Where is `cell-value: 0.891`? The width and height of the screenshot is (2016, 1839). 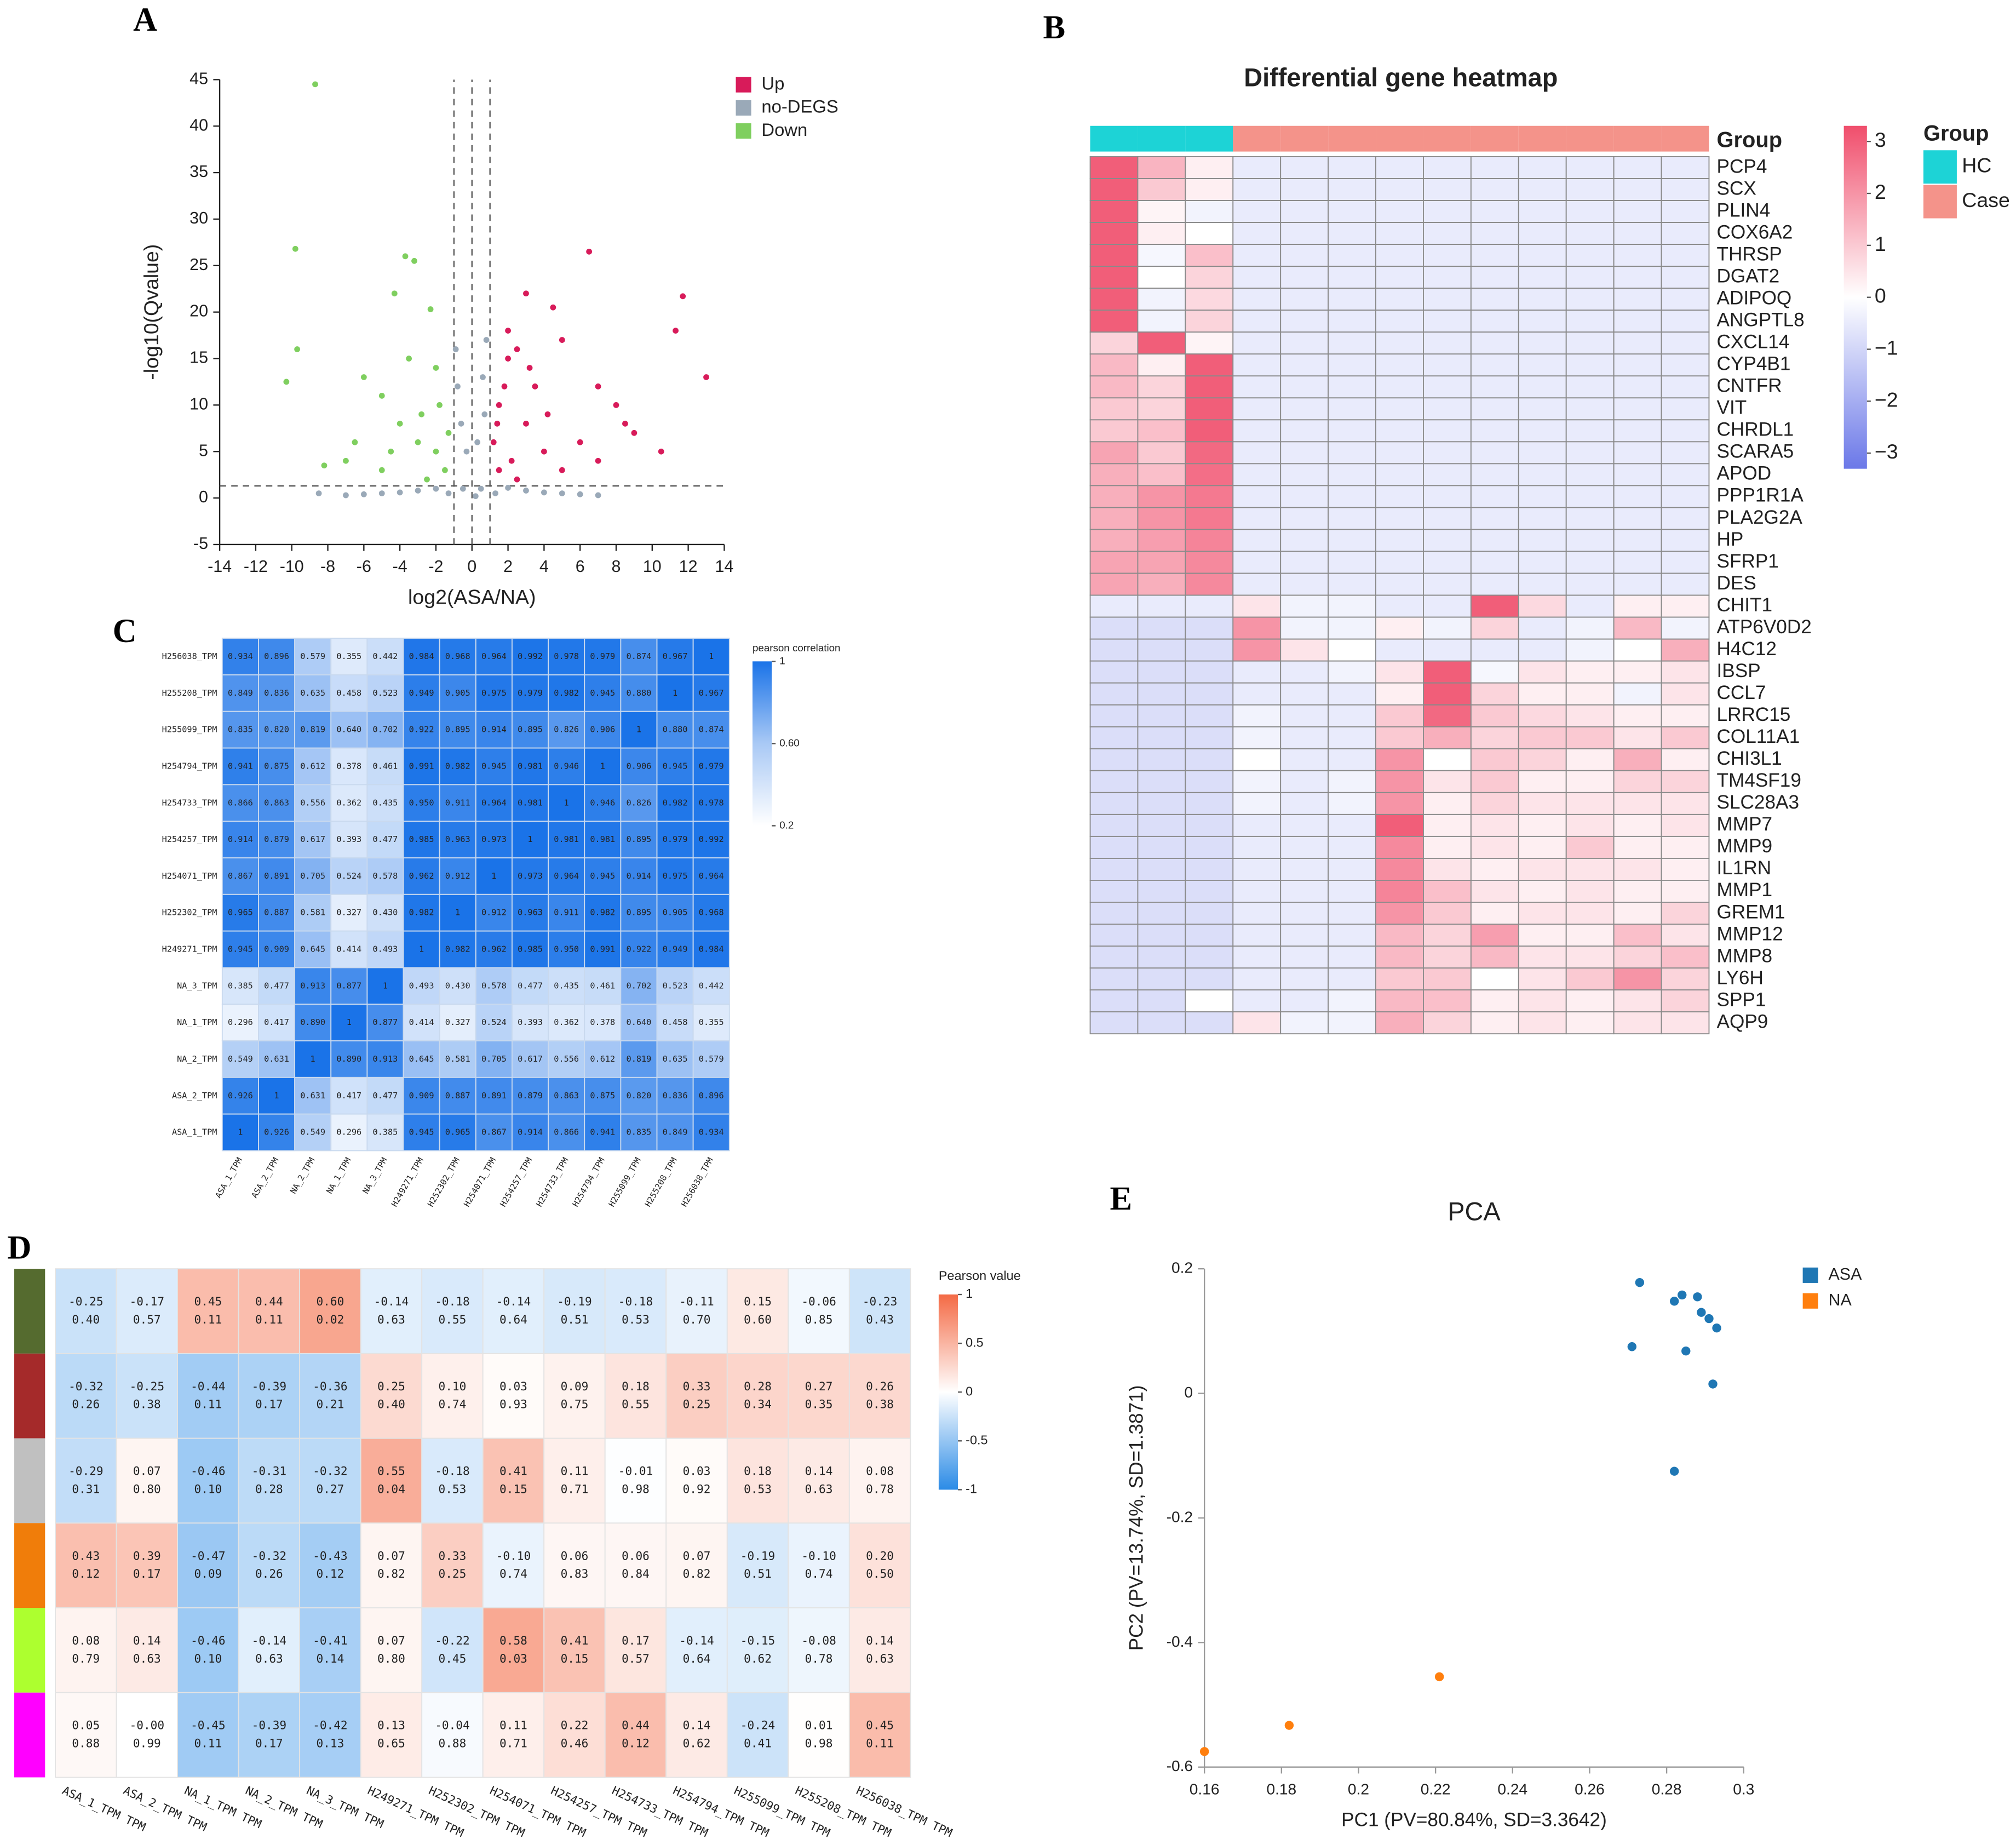 cell-value: 0.891 is located at coordinates (276, 876).